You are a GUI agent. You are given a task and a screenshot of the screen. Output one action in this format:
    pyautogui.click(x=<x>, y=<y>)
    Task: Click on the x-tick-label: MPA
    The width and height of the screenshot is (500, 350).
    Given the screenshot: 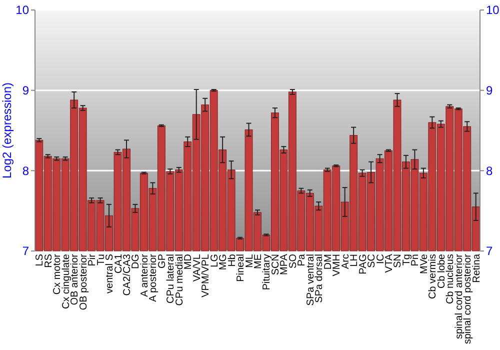 What is the action you would take?
    pyautogui.click(x=284, y=264)
    